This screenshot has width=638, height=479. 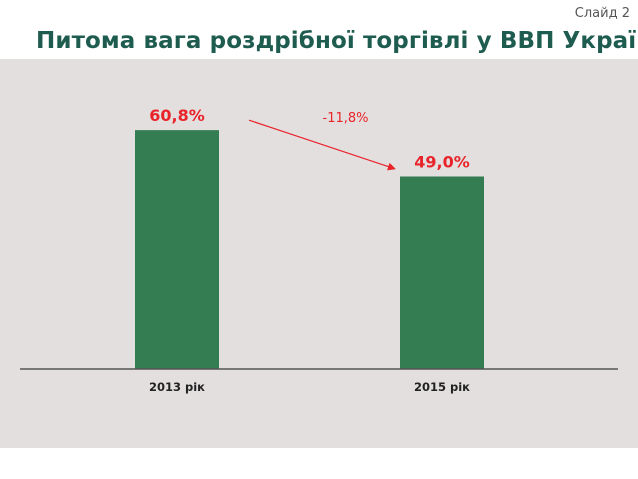 What do you see at coordinates (177, 115) in the screenshot?
I see `bar-value-label-0: 60,8%` at bounding box center [177, 115].